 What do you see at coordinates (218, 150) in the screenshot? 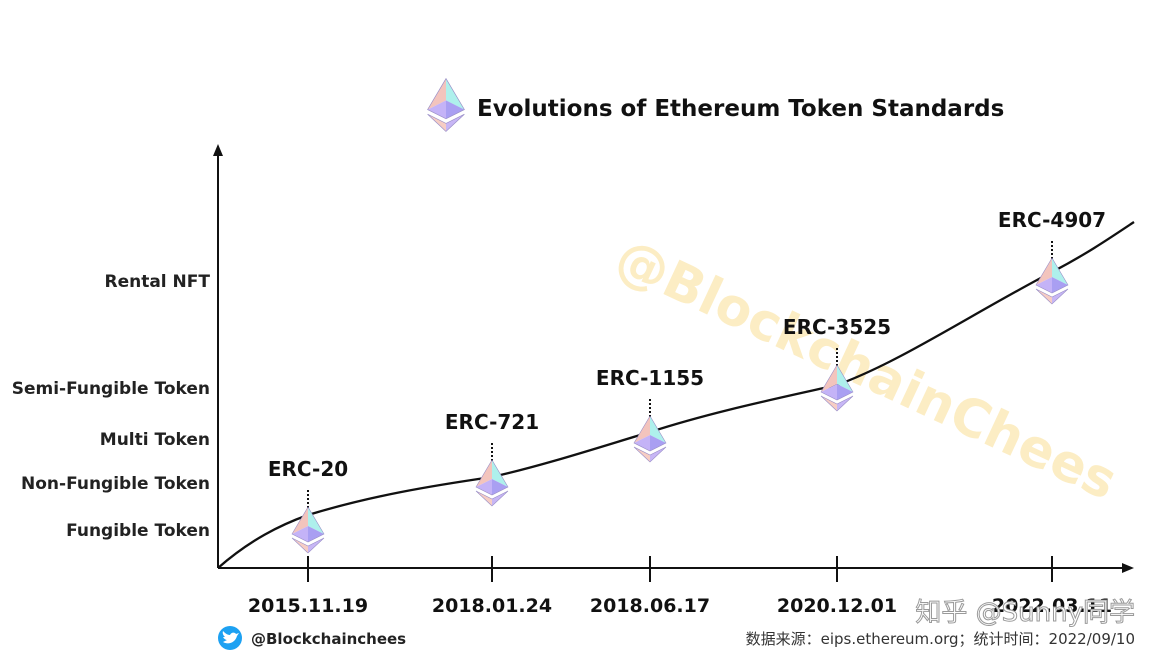
I see `y-axis-arrow` at bounding box center [218, 150].